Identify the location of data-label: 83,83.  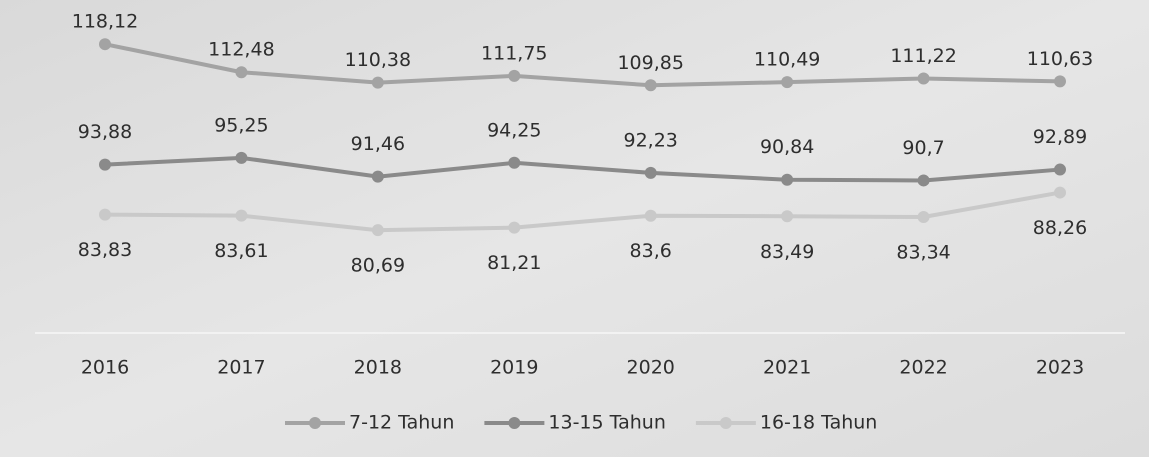
(105, 250).